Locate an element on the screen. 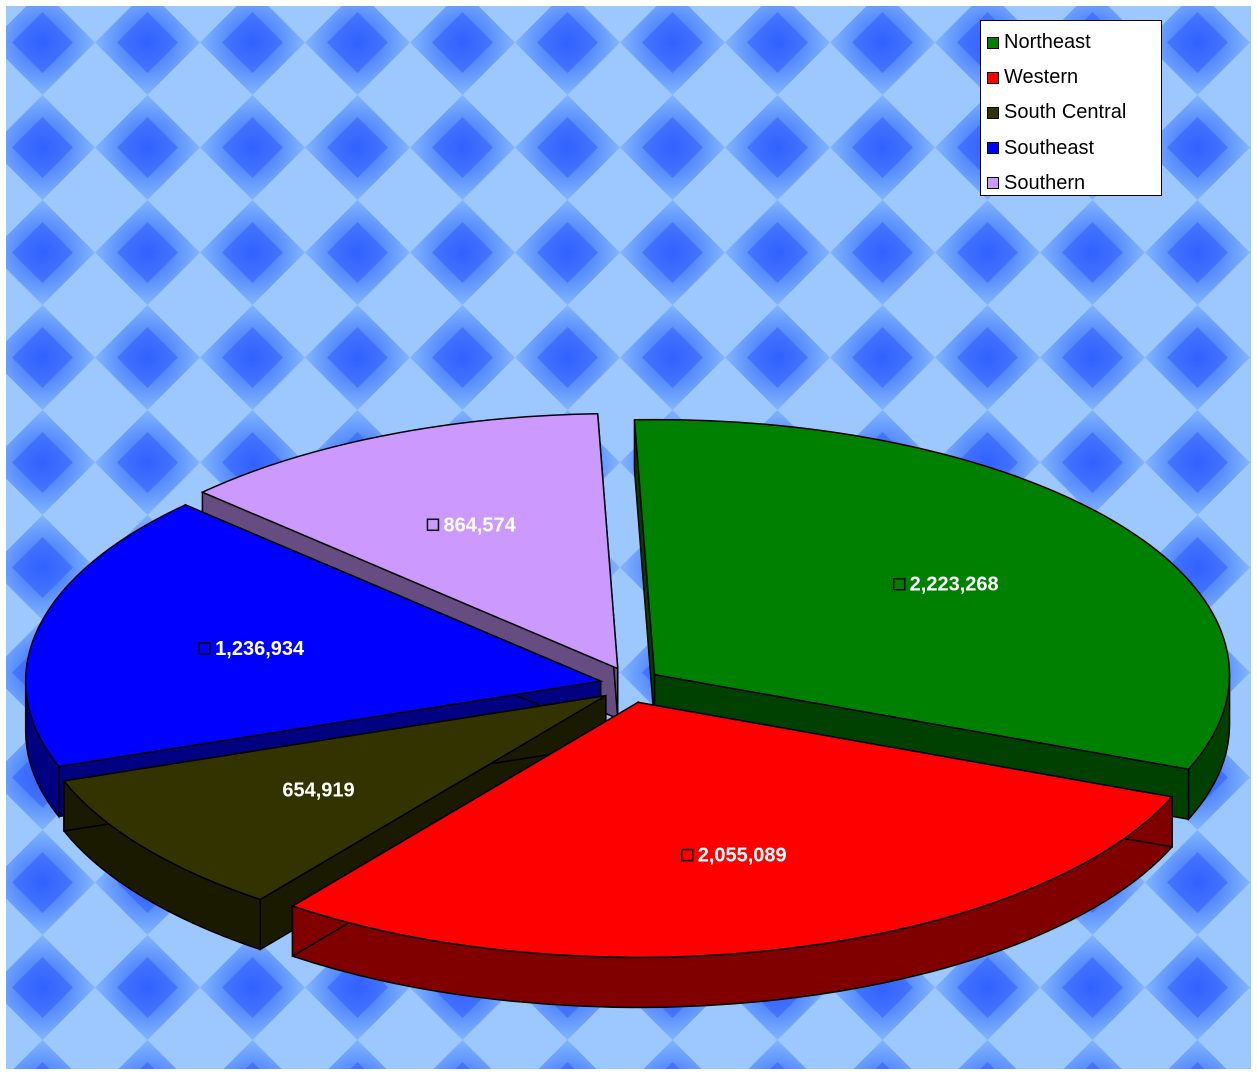  legend-label: Southeast is located at coordinates (1049, 147).